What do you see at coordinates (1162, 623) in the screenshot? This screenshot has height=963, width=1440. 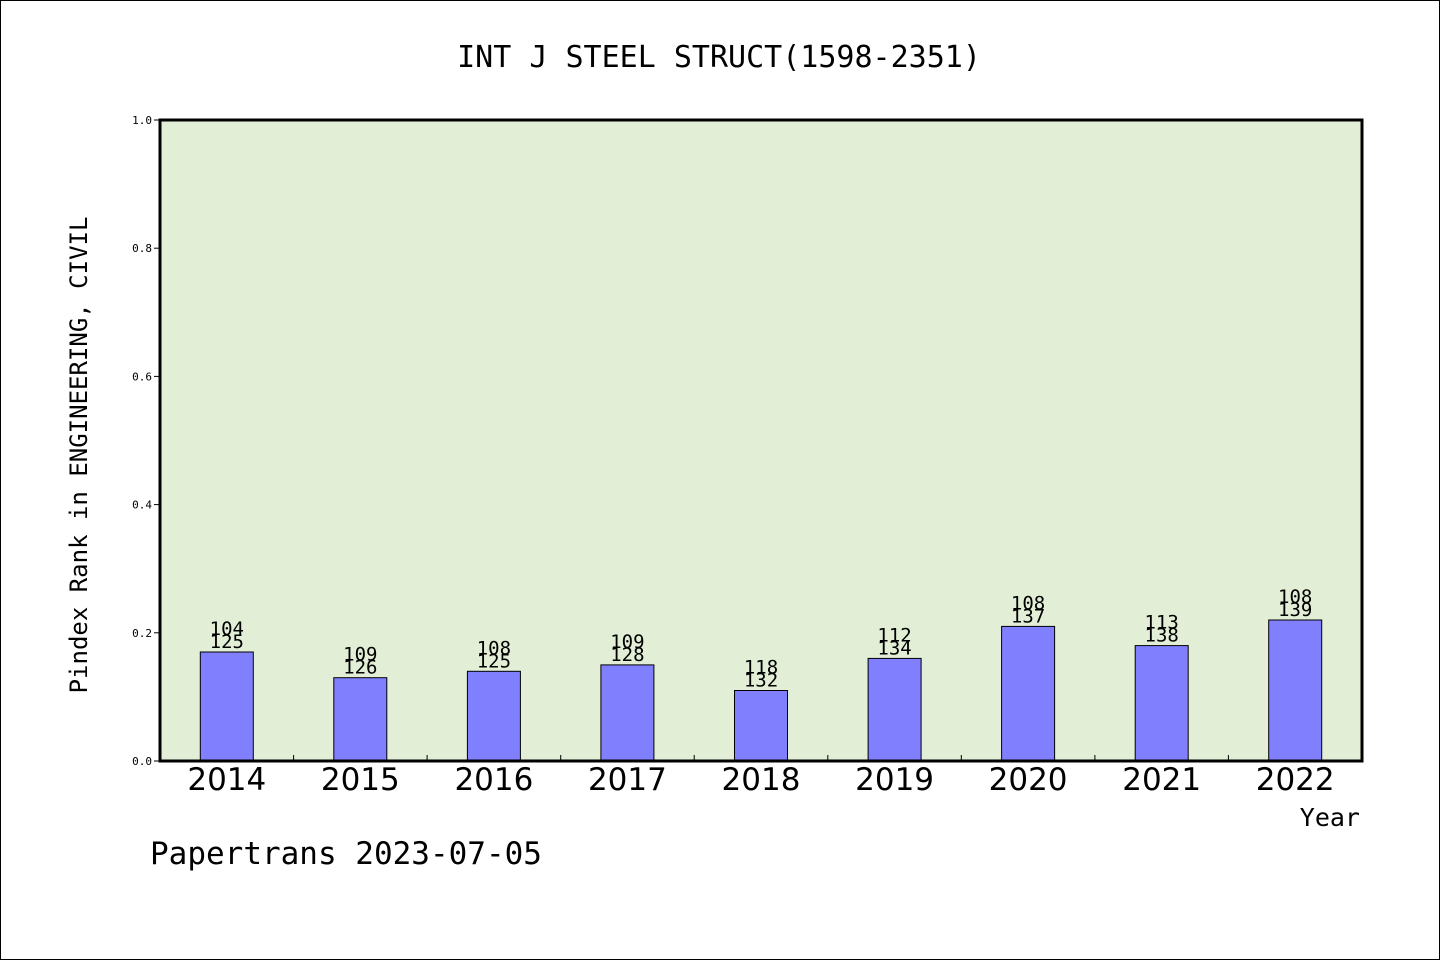 I see `bar-rank-label-2021: 113` at bounding box center [1162, 623].